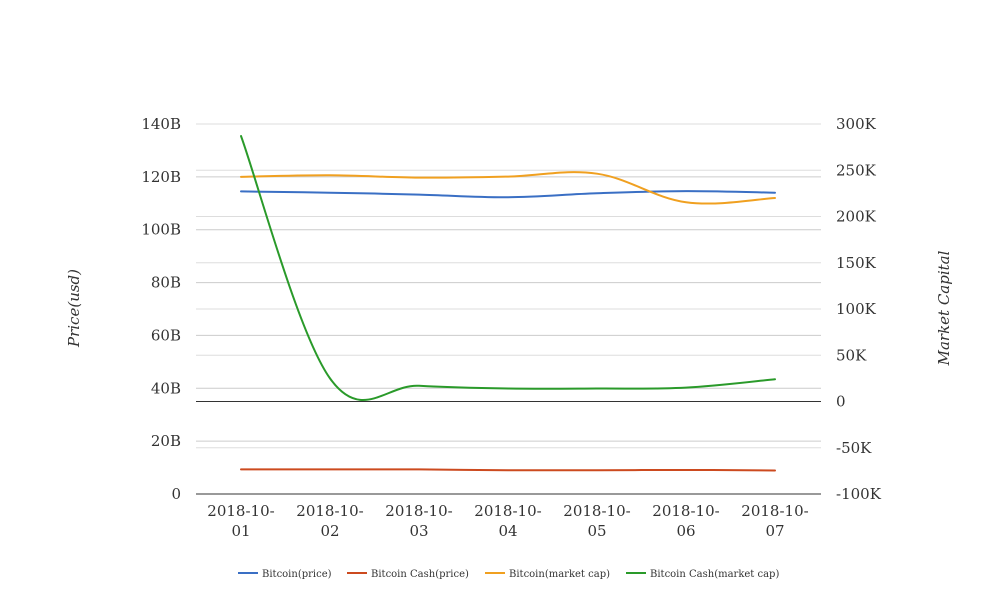  Describe the element at coordinates (841, 402) in the screenshot. I see `right-tick-label: 0` at that location.